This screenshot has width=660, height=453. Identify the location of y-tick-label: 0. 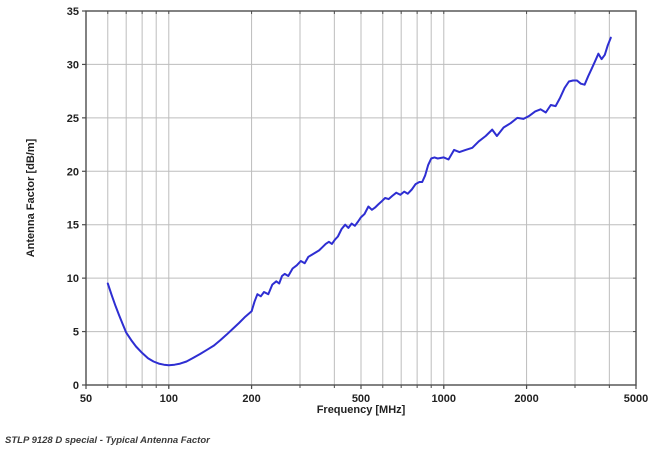
(76, 386).